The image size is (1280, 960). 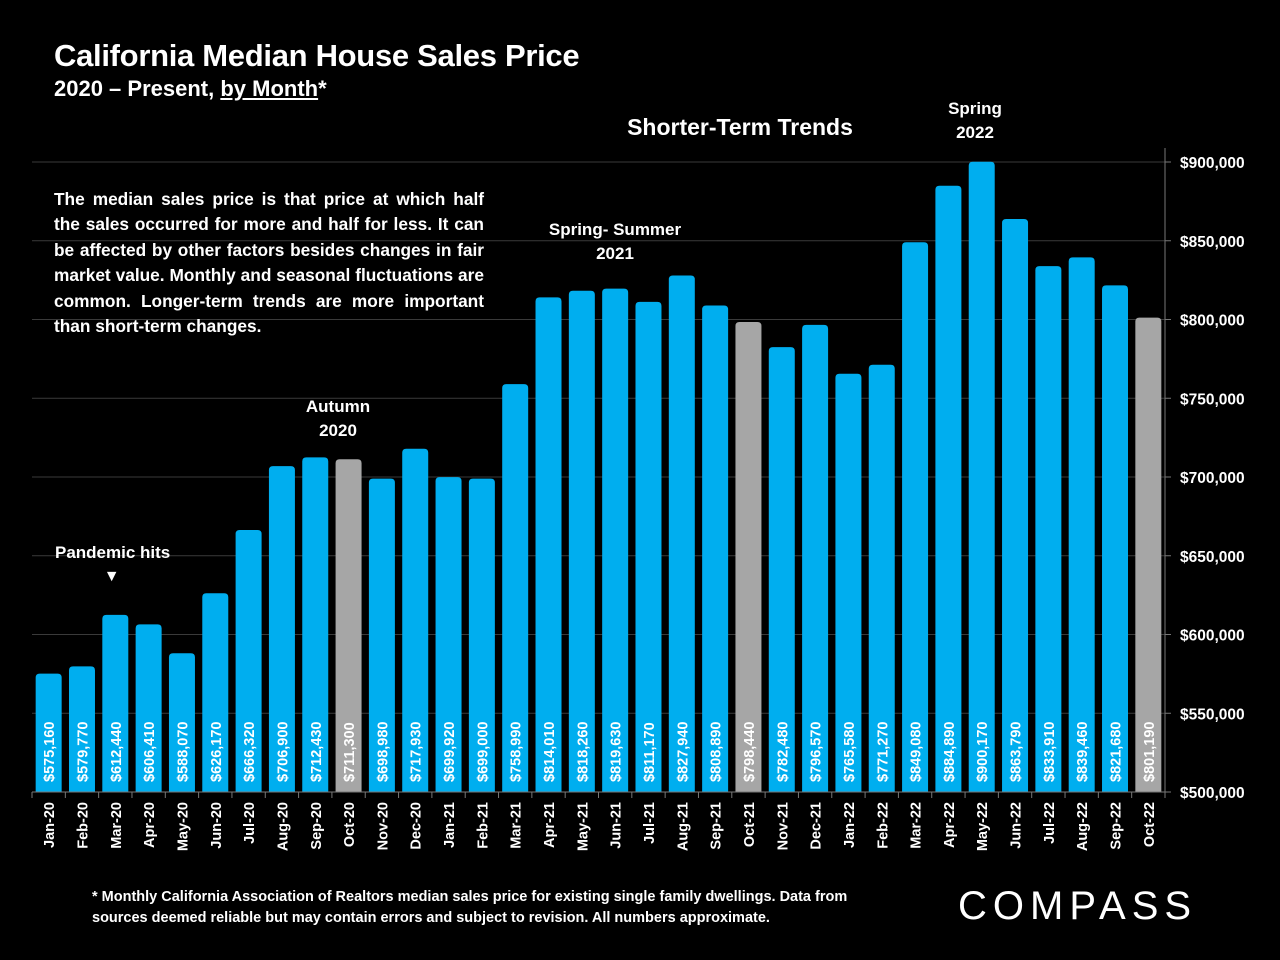 I want to click on x-tick-label: Mar-21, so click(x=517, y=825).